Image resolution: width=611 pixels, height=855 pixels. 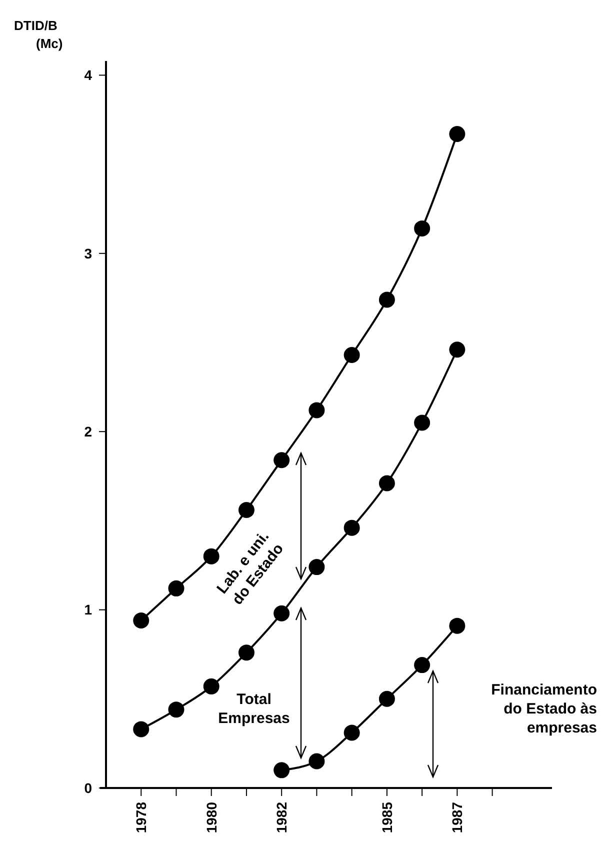 What do you see at coordinates (457, 818) in the screenshot?
I see `x-tick-label: 1987` at bounding box center [457, 818].